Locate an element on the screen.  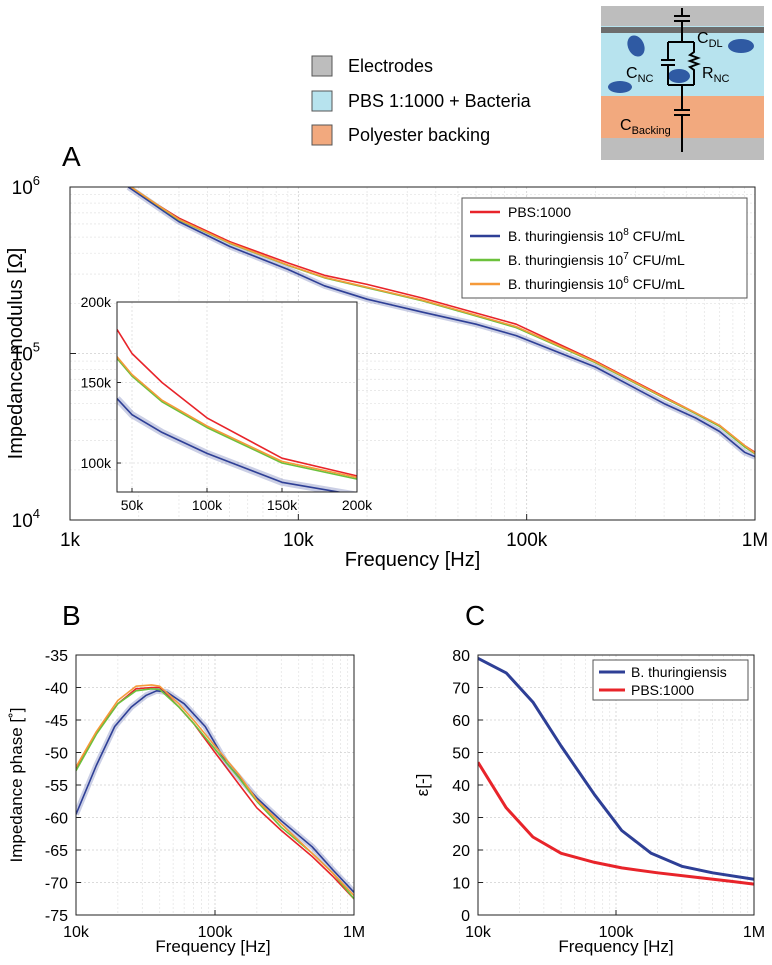
legend-swatch-backing is located at coordinates (322, 135).